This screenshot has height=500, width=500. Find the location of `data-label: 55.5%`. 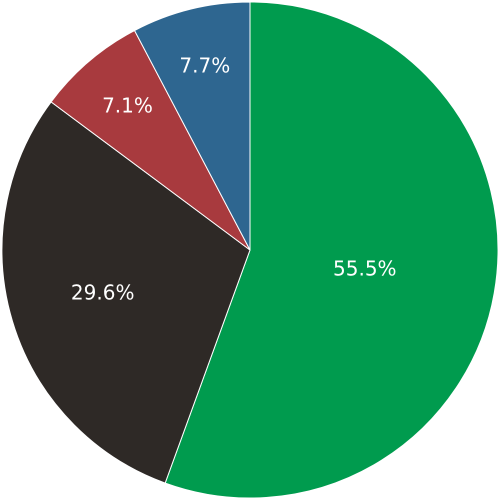

data-label: 55.5% is located at coordinates (365, 269).